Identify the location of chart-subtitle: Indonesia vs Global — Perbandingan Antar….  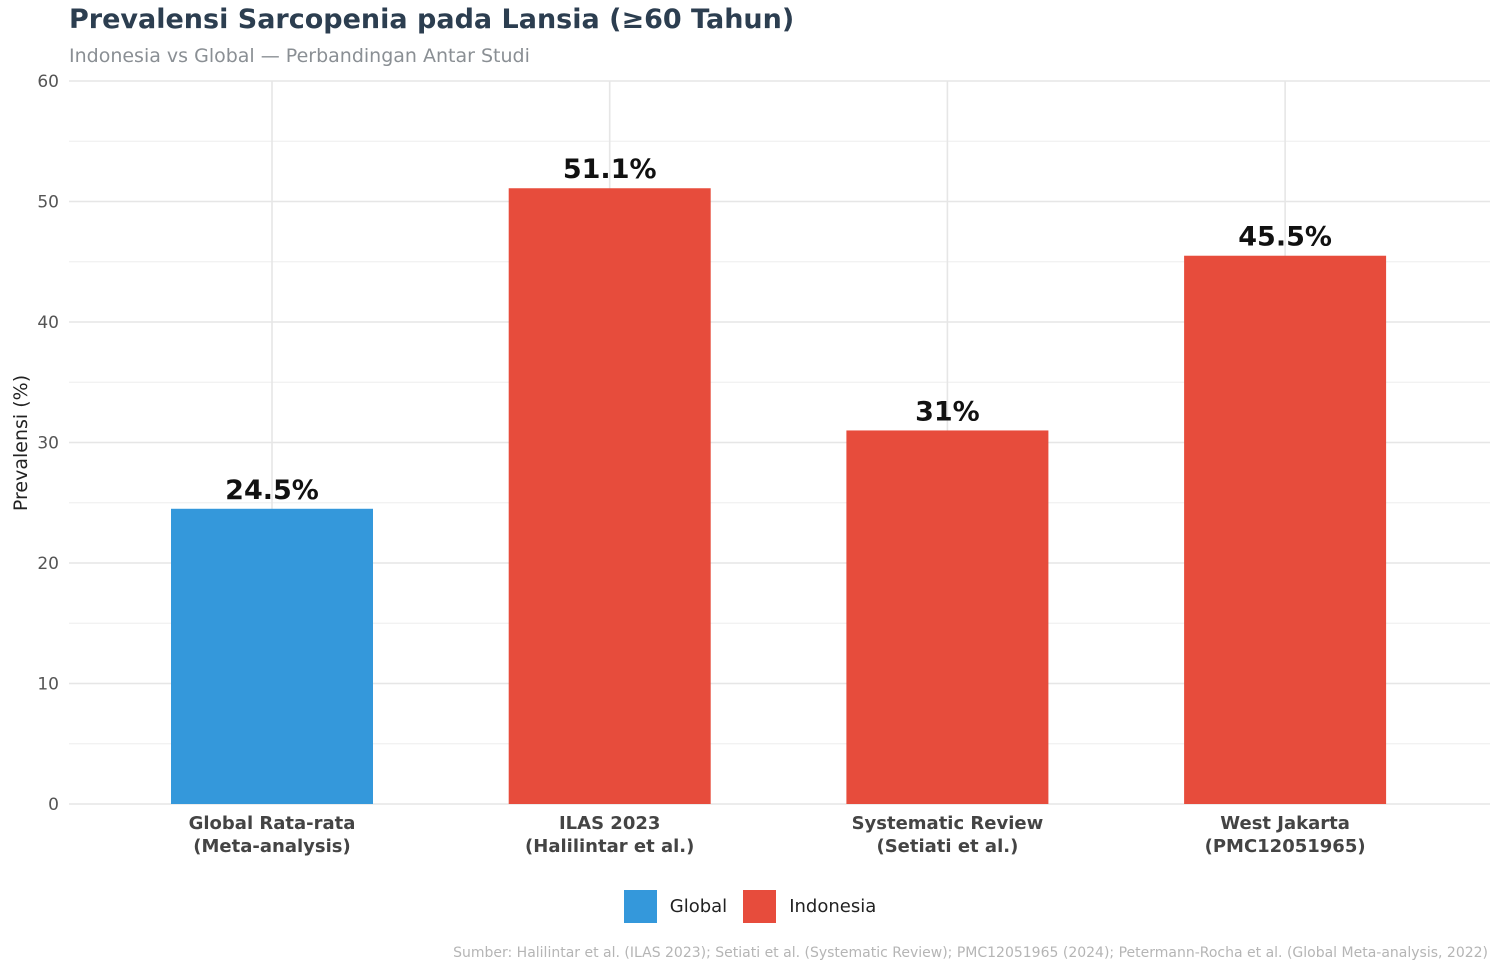
(299, 56).